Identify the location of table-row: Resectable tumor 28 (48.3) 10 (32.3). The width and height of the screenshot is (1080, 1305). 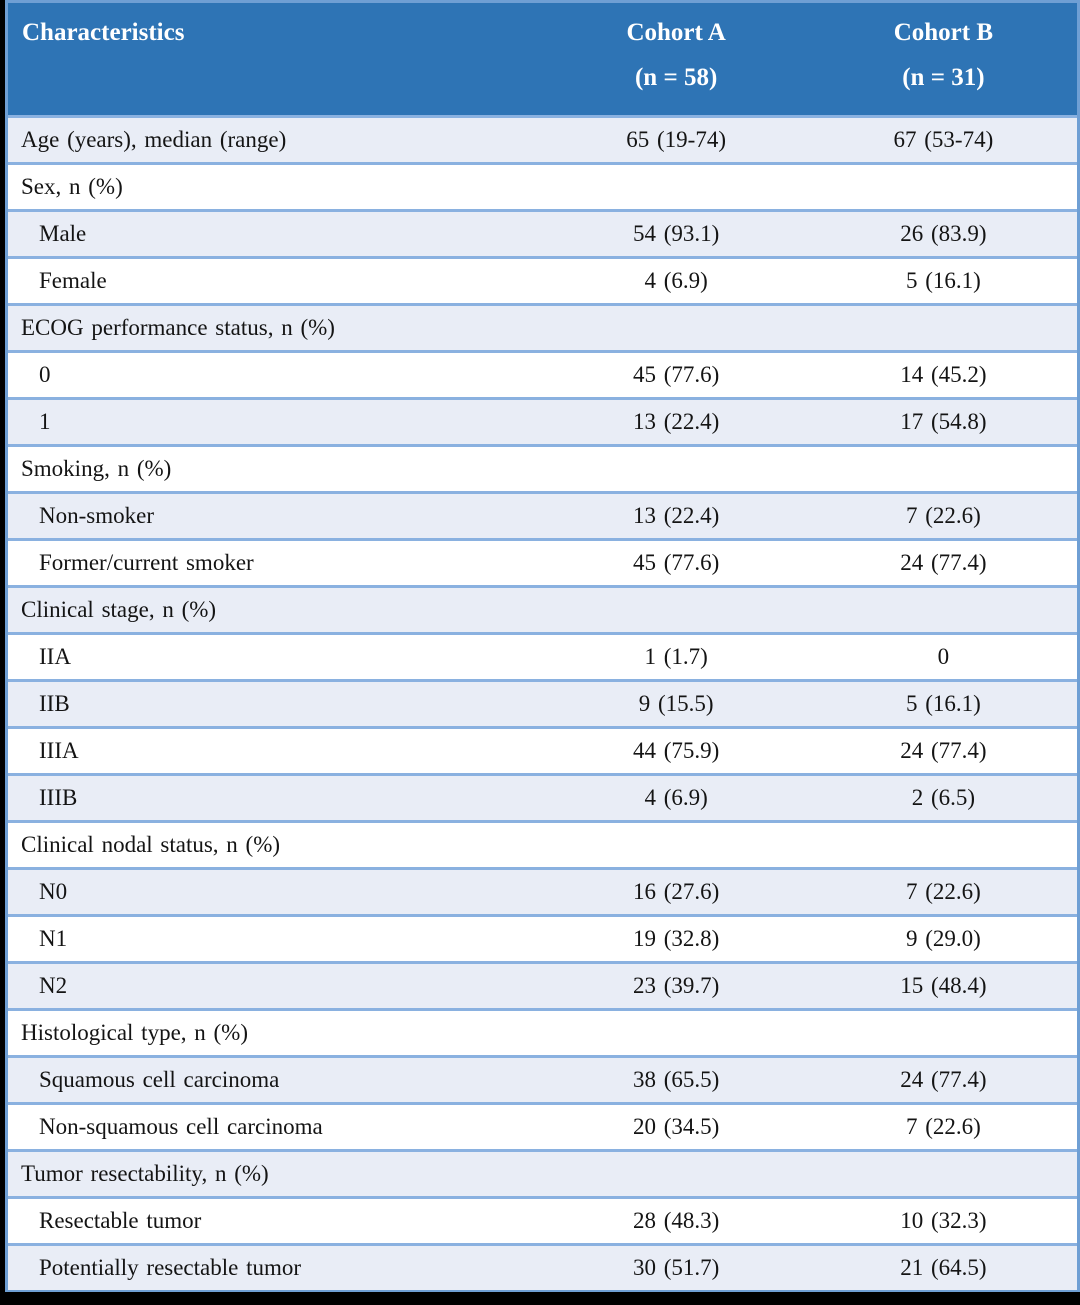
(542, 1220).